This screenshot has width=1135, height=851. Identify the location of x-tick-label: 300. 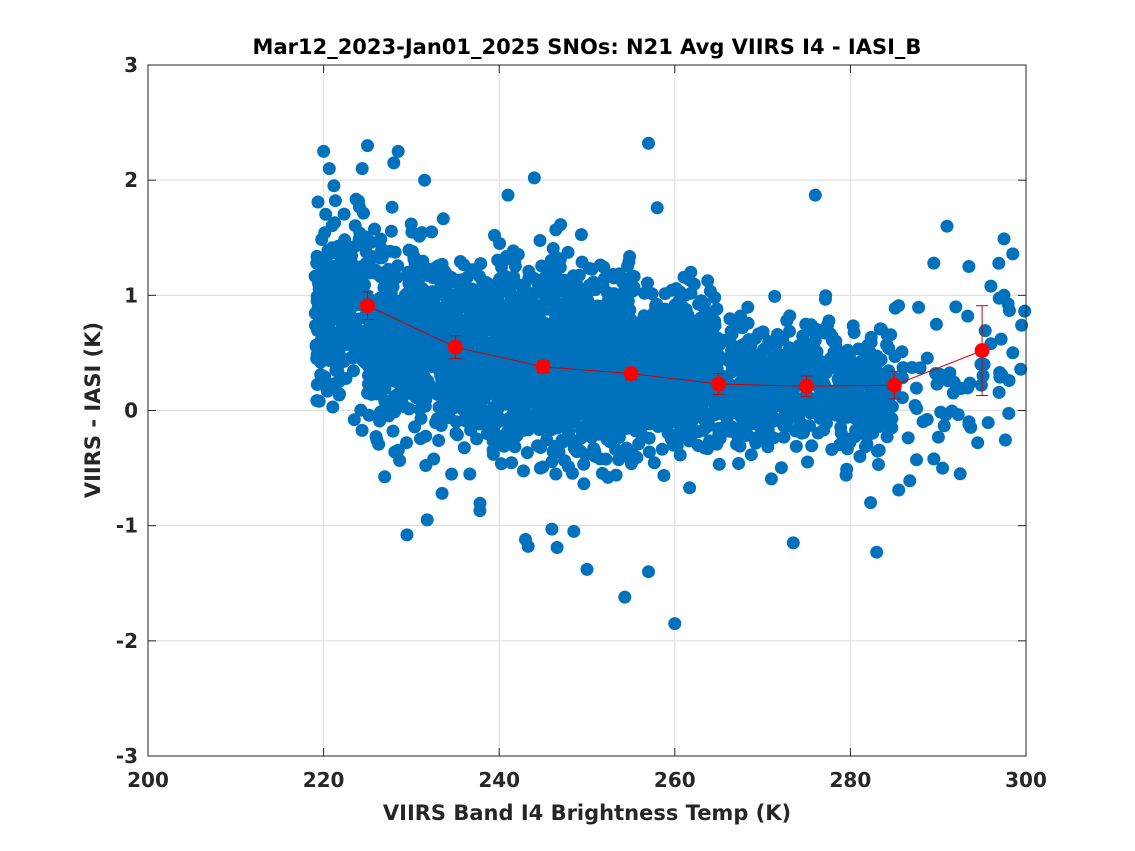
(1026, 780).